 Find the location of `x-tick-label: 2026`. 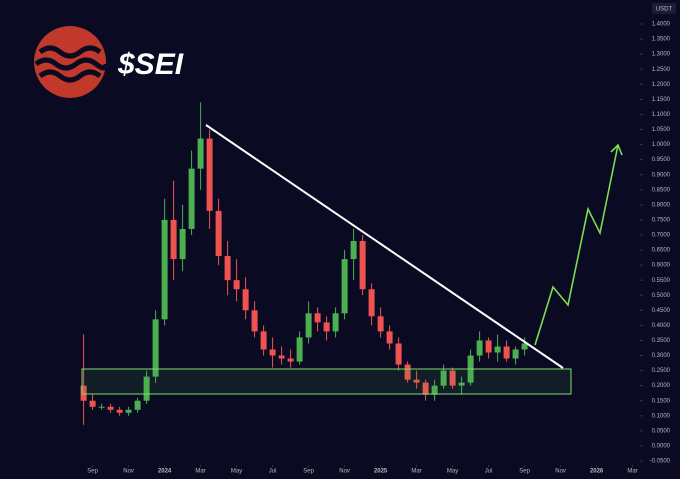

x-tick-label: 2026 is located at coordinates (597, 472).